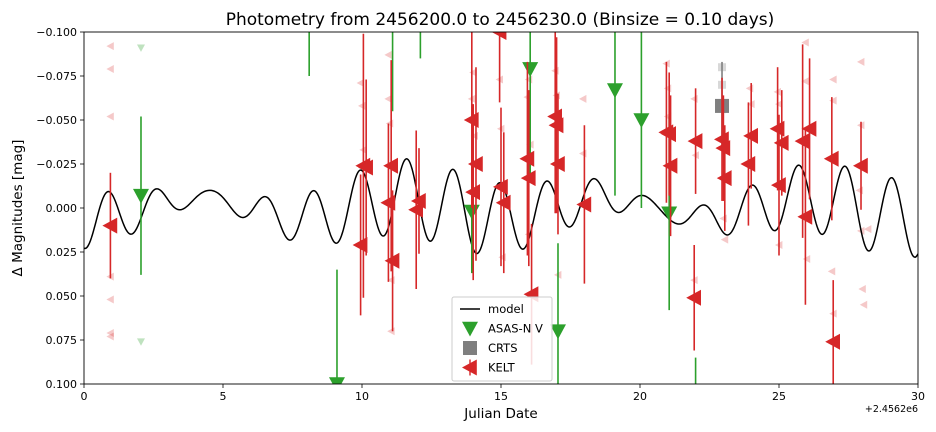  What do you see at coordinates (506, 309) in the screenshot?
I see `legend-label: model` at bounding box center [506, 309].